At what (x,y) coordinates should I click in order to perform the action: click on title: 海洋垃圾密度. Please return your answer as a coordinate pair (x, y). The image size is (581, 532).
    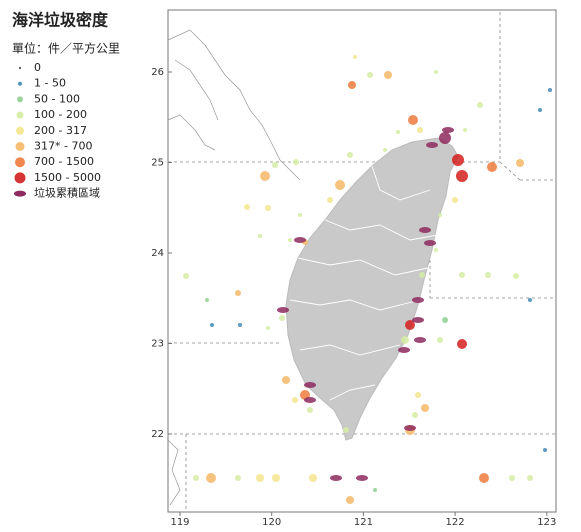
    Looking at the image, I should click on (60, 20).